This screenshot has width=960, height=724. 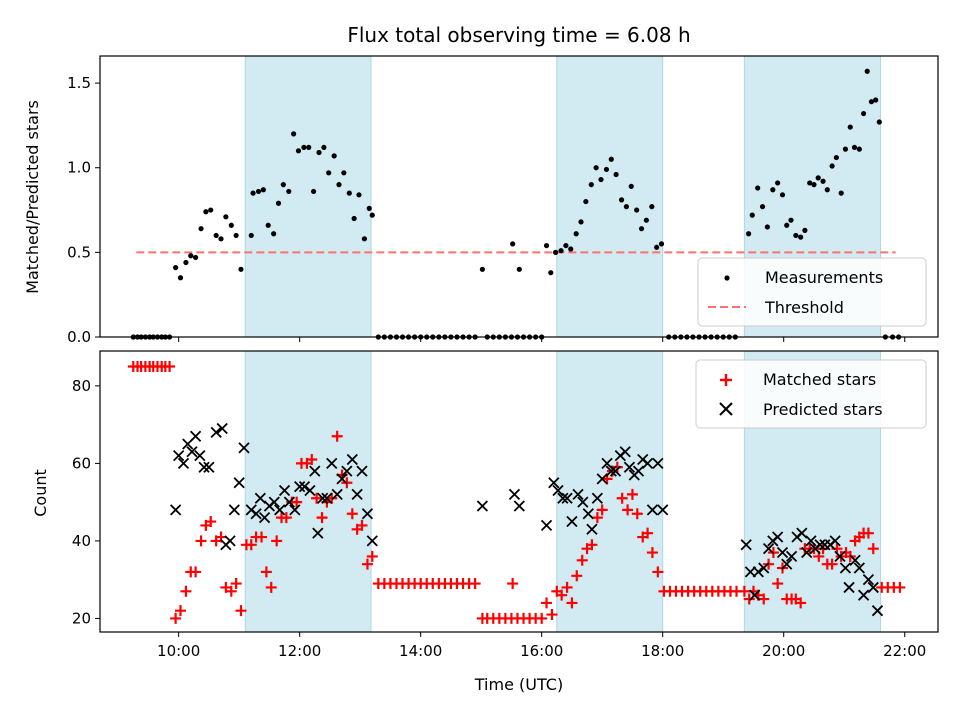 What do you see at coordinates (819, 379) in the screenshot?
I see `legend-matched-label: Matched stars` at bounding box center [819, 379].